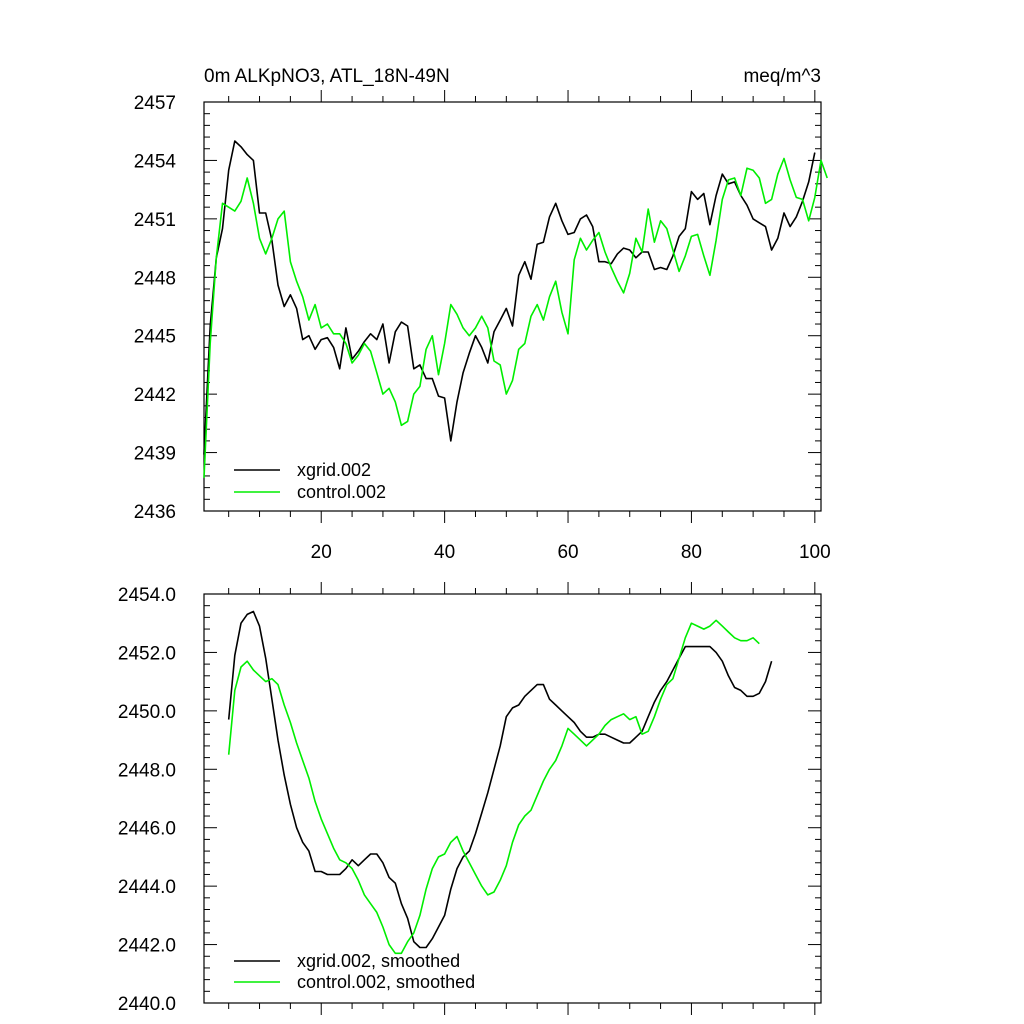  I want to click on legend-label-xgrid-smoothed: xgrid.002, smoothed, so click(378, 961).